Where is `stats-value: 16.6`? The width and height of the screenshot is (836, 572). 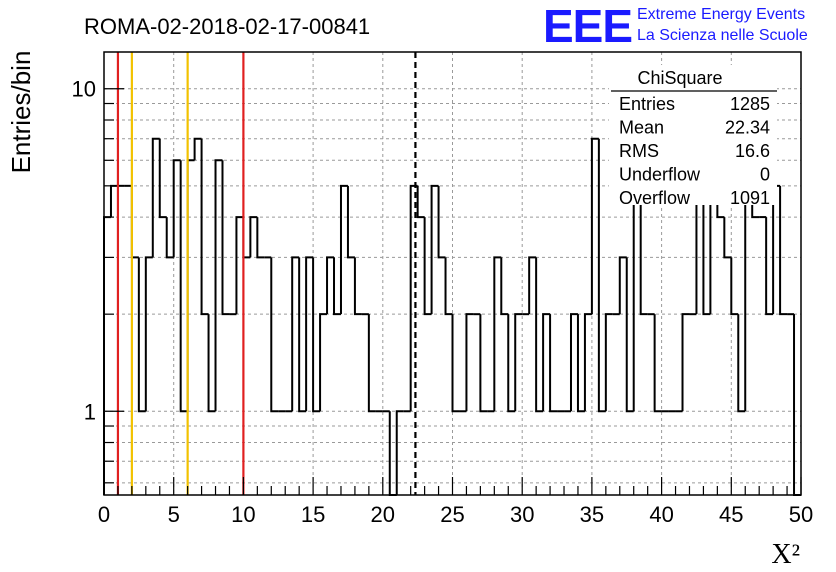
stats-value: 16.6 is located at coordinates (752, 151).